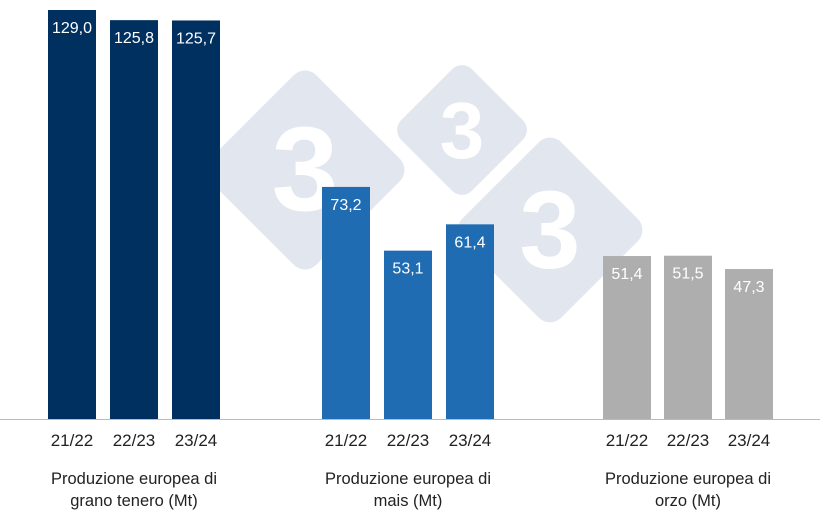  What do you see at coordinates (407, 269) in the screenshot?
I see `data-label: 53,1` at bounding box center [407, 269].